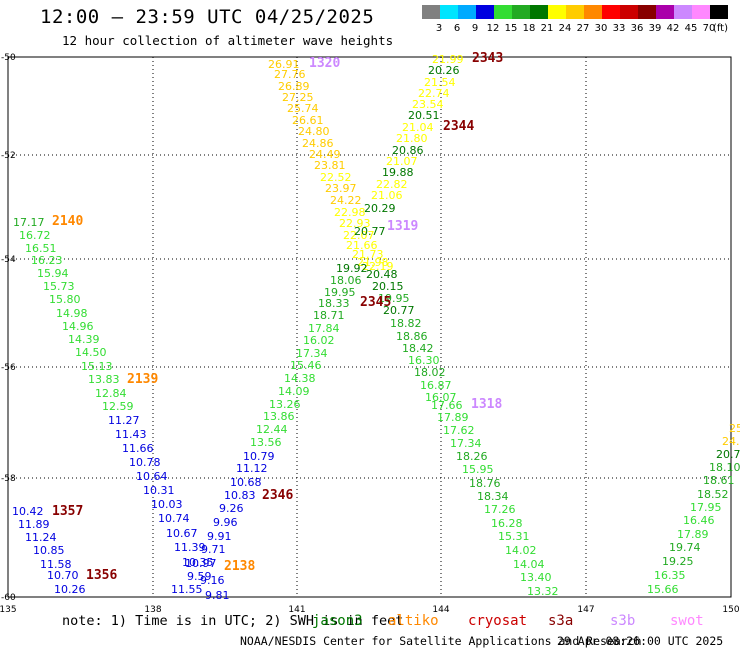  Describe the element at coordinates (167, 504) in the screenshot. I see `wave-height-value: 10.03` at that location.